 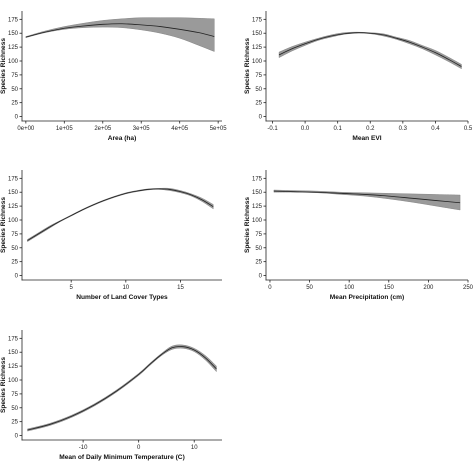 I want to click on x-tick-label: 0.5, so click(x=468, y=129).